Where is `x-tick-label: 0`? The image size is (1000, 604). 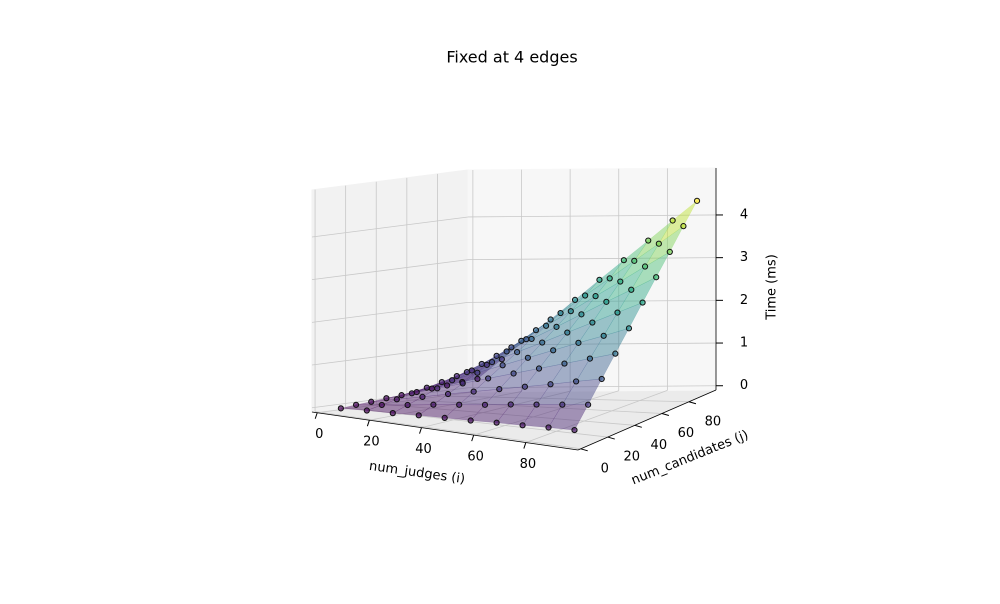
x-tick-label: 0 is located at coordinates (319, 434).